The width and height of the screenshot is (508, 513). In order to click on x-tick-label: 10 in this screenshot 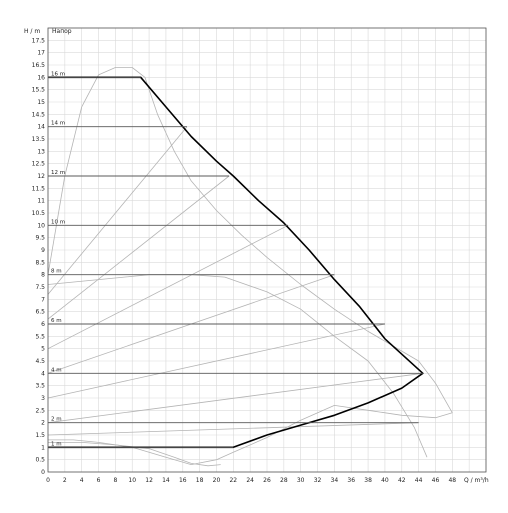, I will do `click(132, 480)`.